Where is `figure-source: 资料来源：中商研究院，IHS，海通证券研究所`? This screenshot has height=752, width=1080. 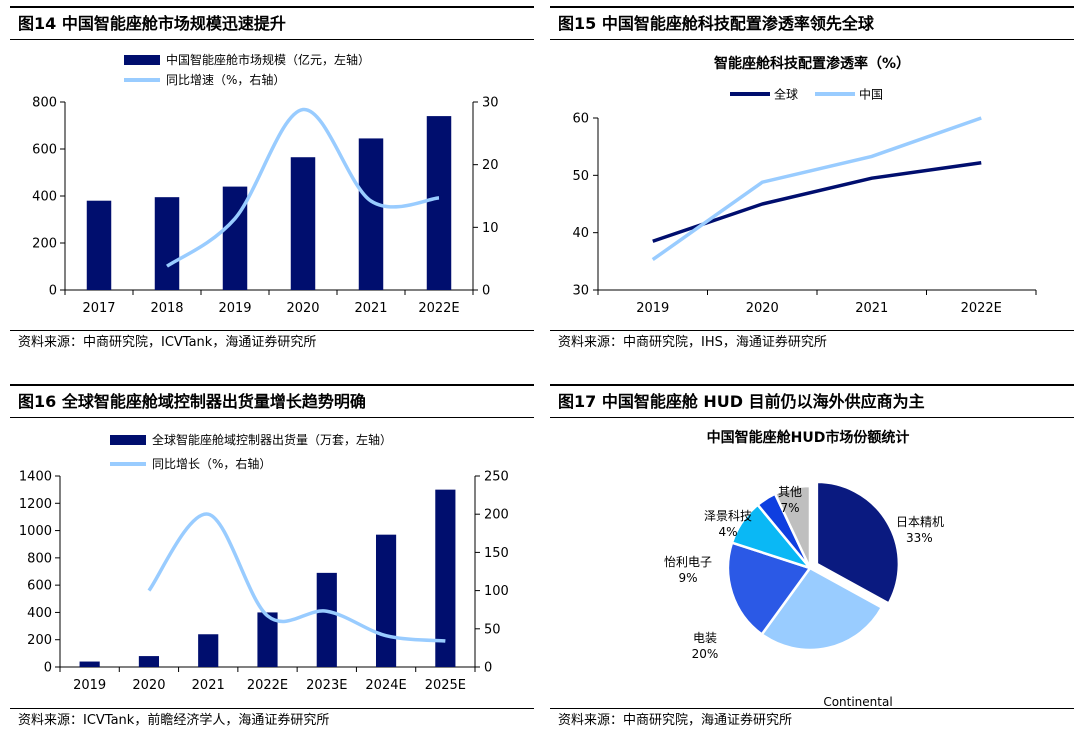
figure-source: 资料来源：中商研究院，IHS，海通证券研究所 is located at coordinates (812, 343).